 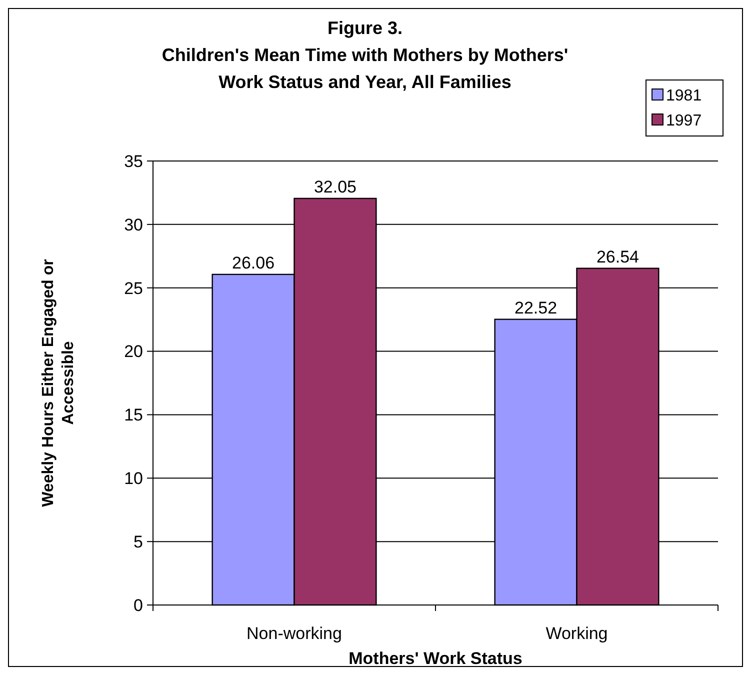 I want to click on legend-label: 1997, so click(x=684, y=121).